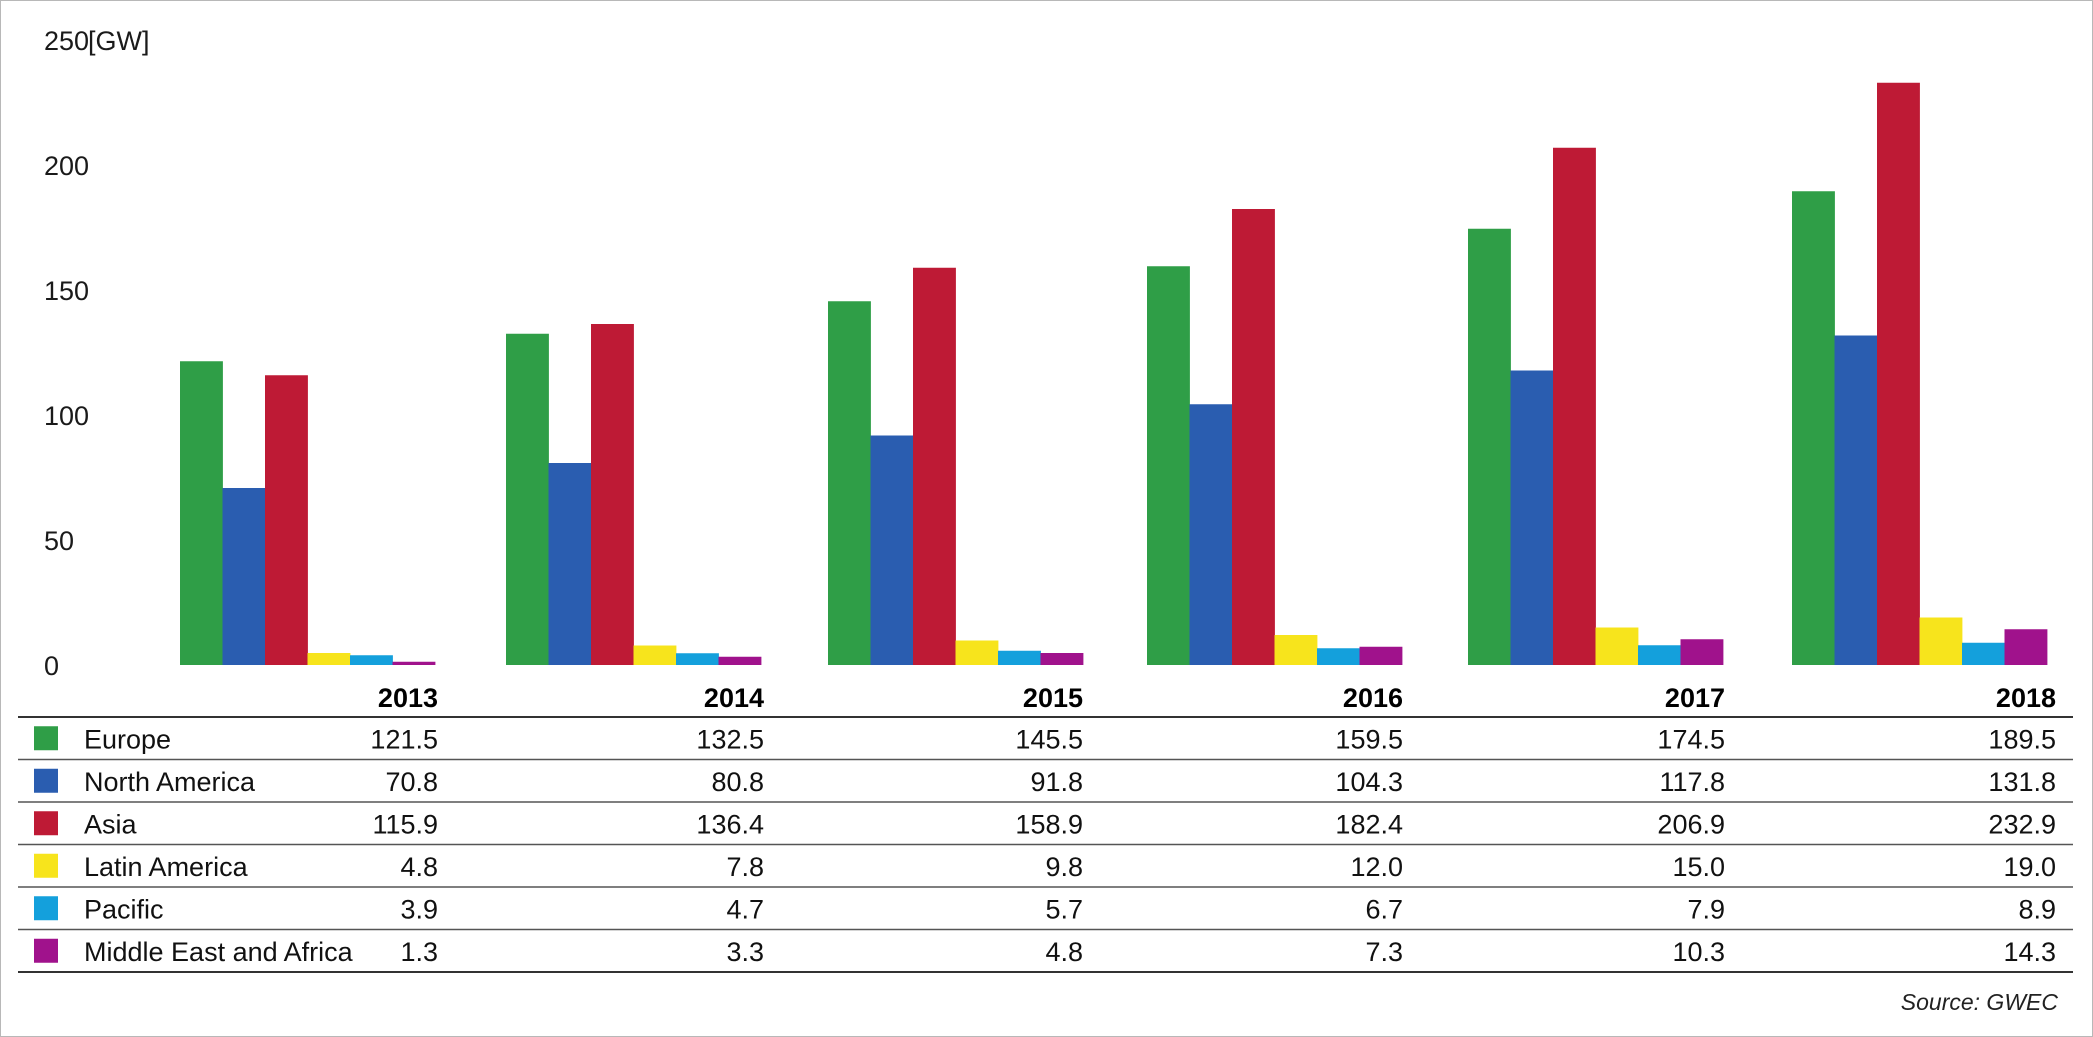 This screenshot has width=2093, height=1037. I want to click on legend-entry: Europe, so click(127, 739).